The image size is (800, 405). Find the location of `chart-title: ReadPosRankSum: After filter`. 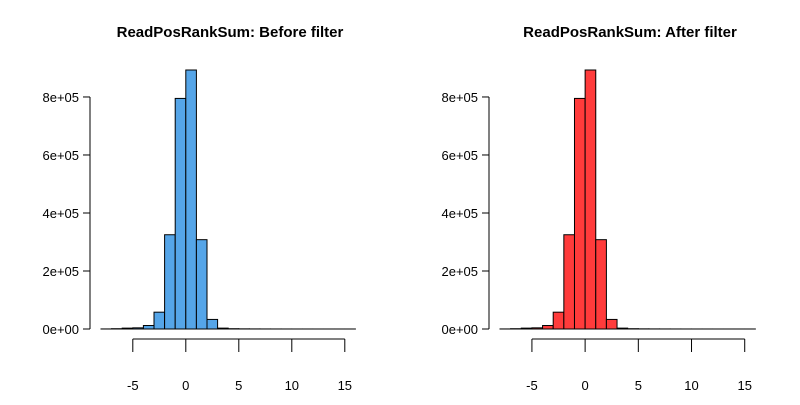

chart-title: ReadPosRankSum: After filter is located at coordinates (630, 32).